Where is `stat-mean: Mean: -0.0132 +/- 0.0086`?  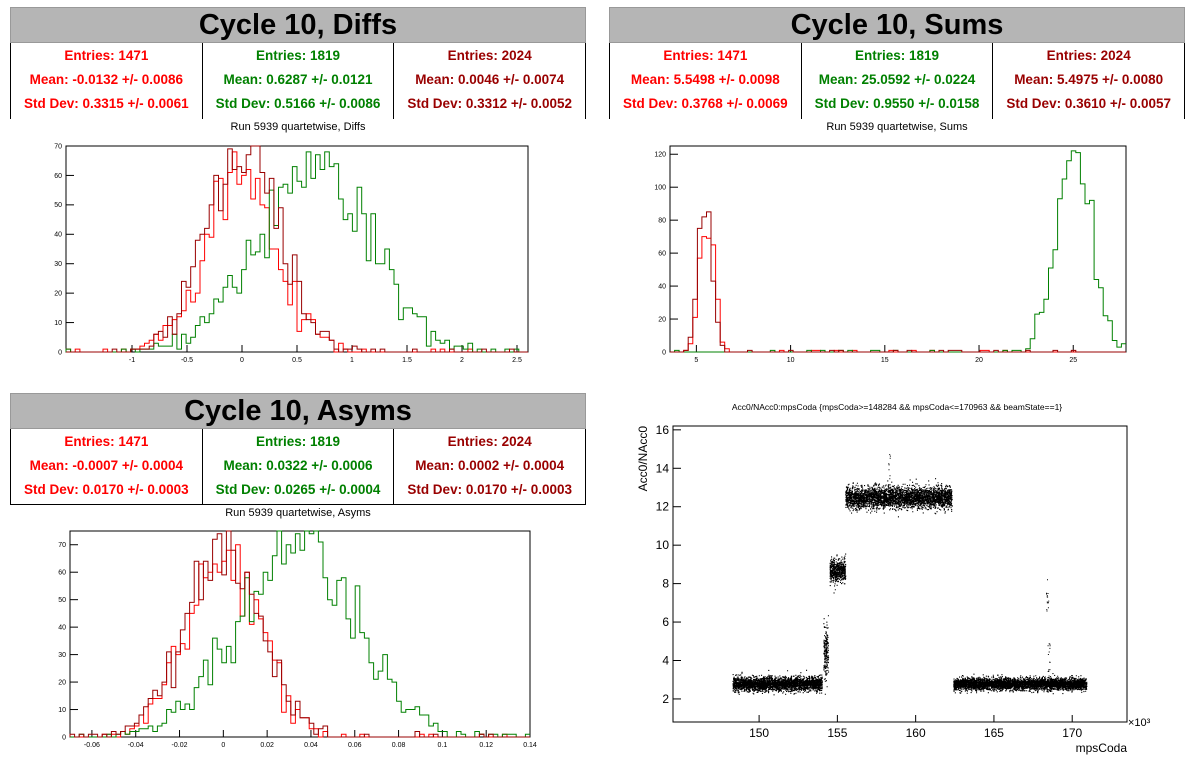 stat-mean: Mean: -0.0132 +/- 0.0086 is located at coordinates (106, 79).